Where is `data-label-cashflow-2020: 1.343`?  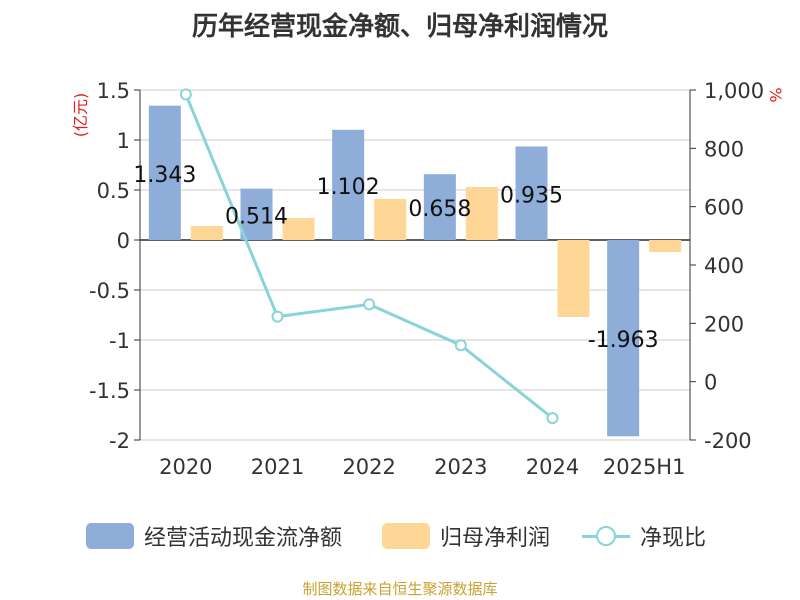
data-label-cashflow-2020: 1.343 is located at coordinates (164, 175).